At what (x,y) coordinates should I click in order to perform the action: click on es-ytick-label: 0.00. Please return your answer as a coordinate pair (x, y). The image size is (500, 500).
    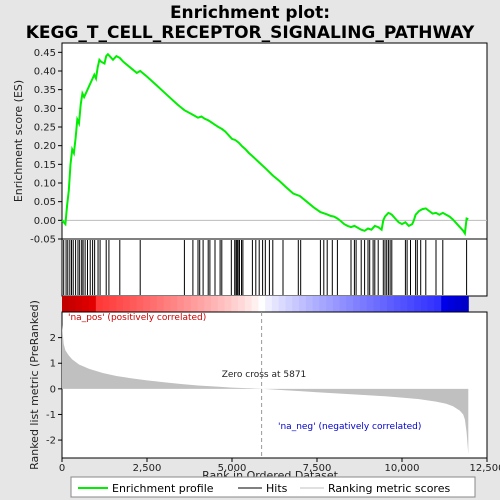
    Looking at the image, I should click on (45, 221).